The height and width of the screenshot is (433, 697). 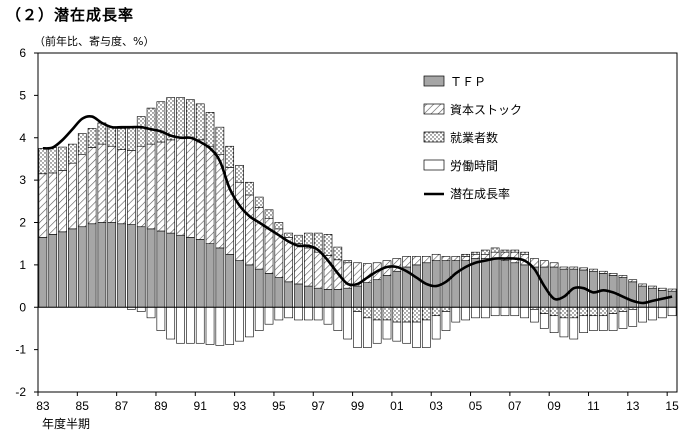 What do you see at coordinates (249, 286) in the screenshot?
I see `bar-tfp-93H2` at bounding box center [249, 286].